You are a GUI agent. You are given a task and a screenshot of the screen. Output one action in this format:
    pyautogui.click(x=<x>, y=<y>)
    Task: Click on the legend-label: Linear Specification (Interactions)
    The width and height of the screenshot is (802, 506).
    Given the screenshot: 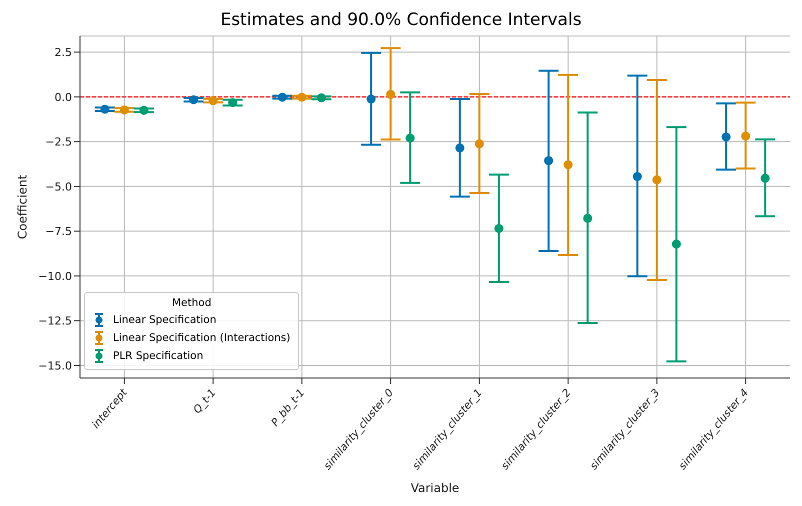 What is the action you would take?
    pyautogui.click(x=201, y=338)
    